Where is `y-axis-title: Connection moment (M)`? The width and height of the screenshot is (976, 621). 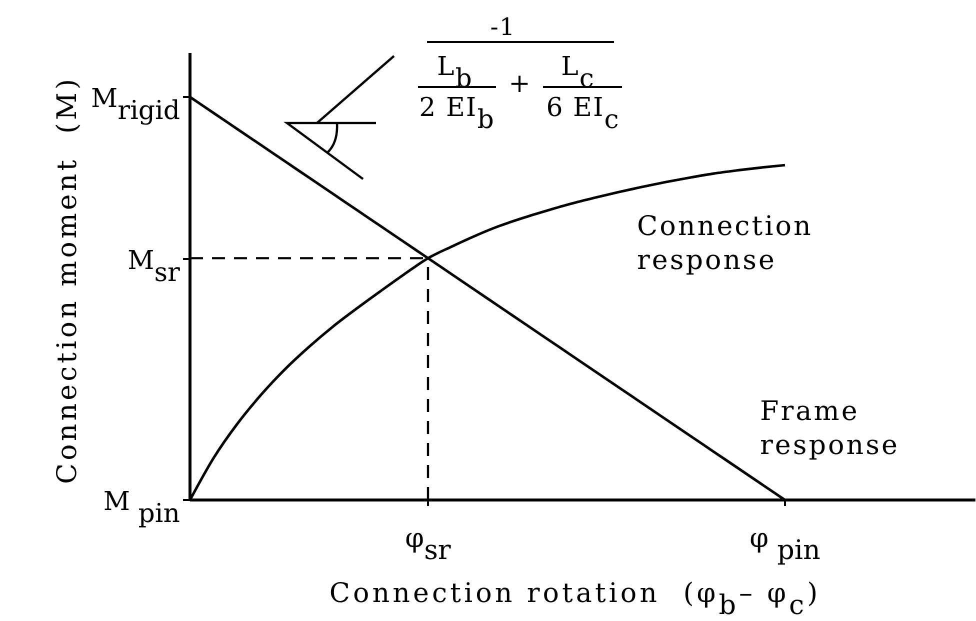
y-axis-title: Connection moment (M) is located at coordinates (67, 280).